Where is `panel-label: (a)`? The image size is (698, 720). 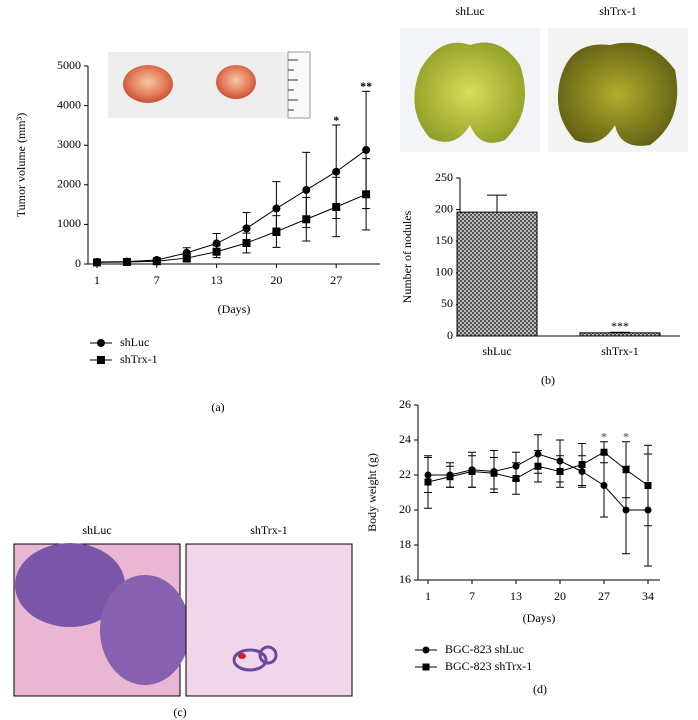 panel-label: (a) is located at coordinates (217, 407).